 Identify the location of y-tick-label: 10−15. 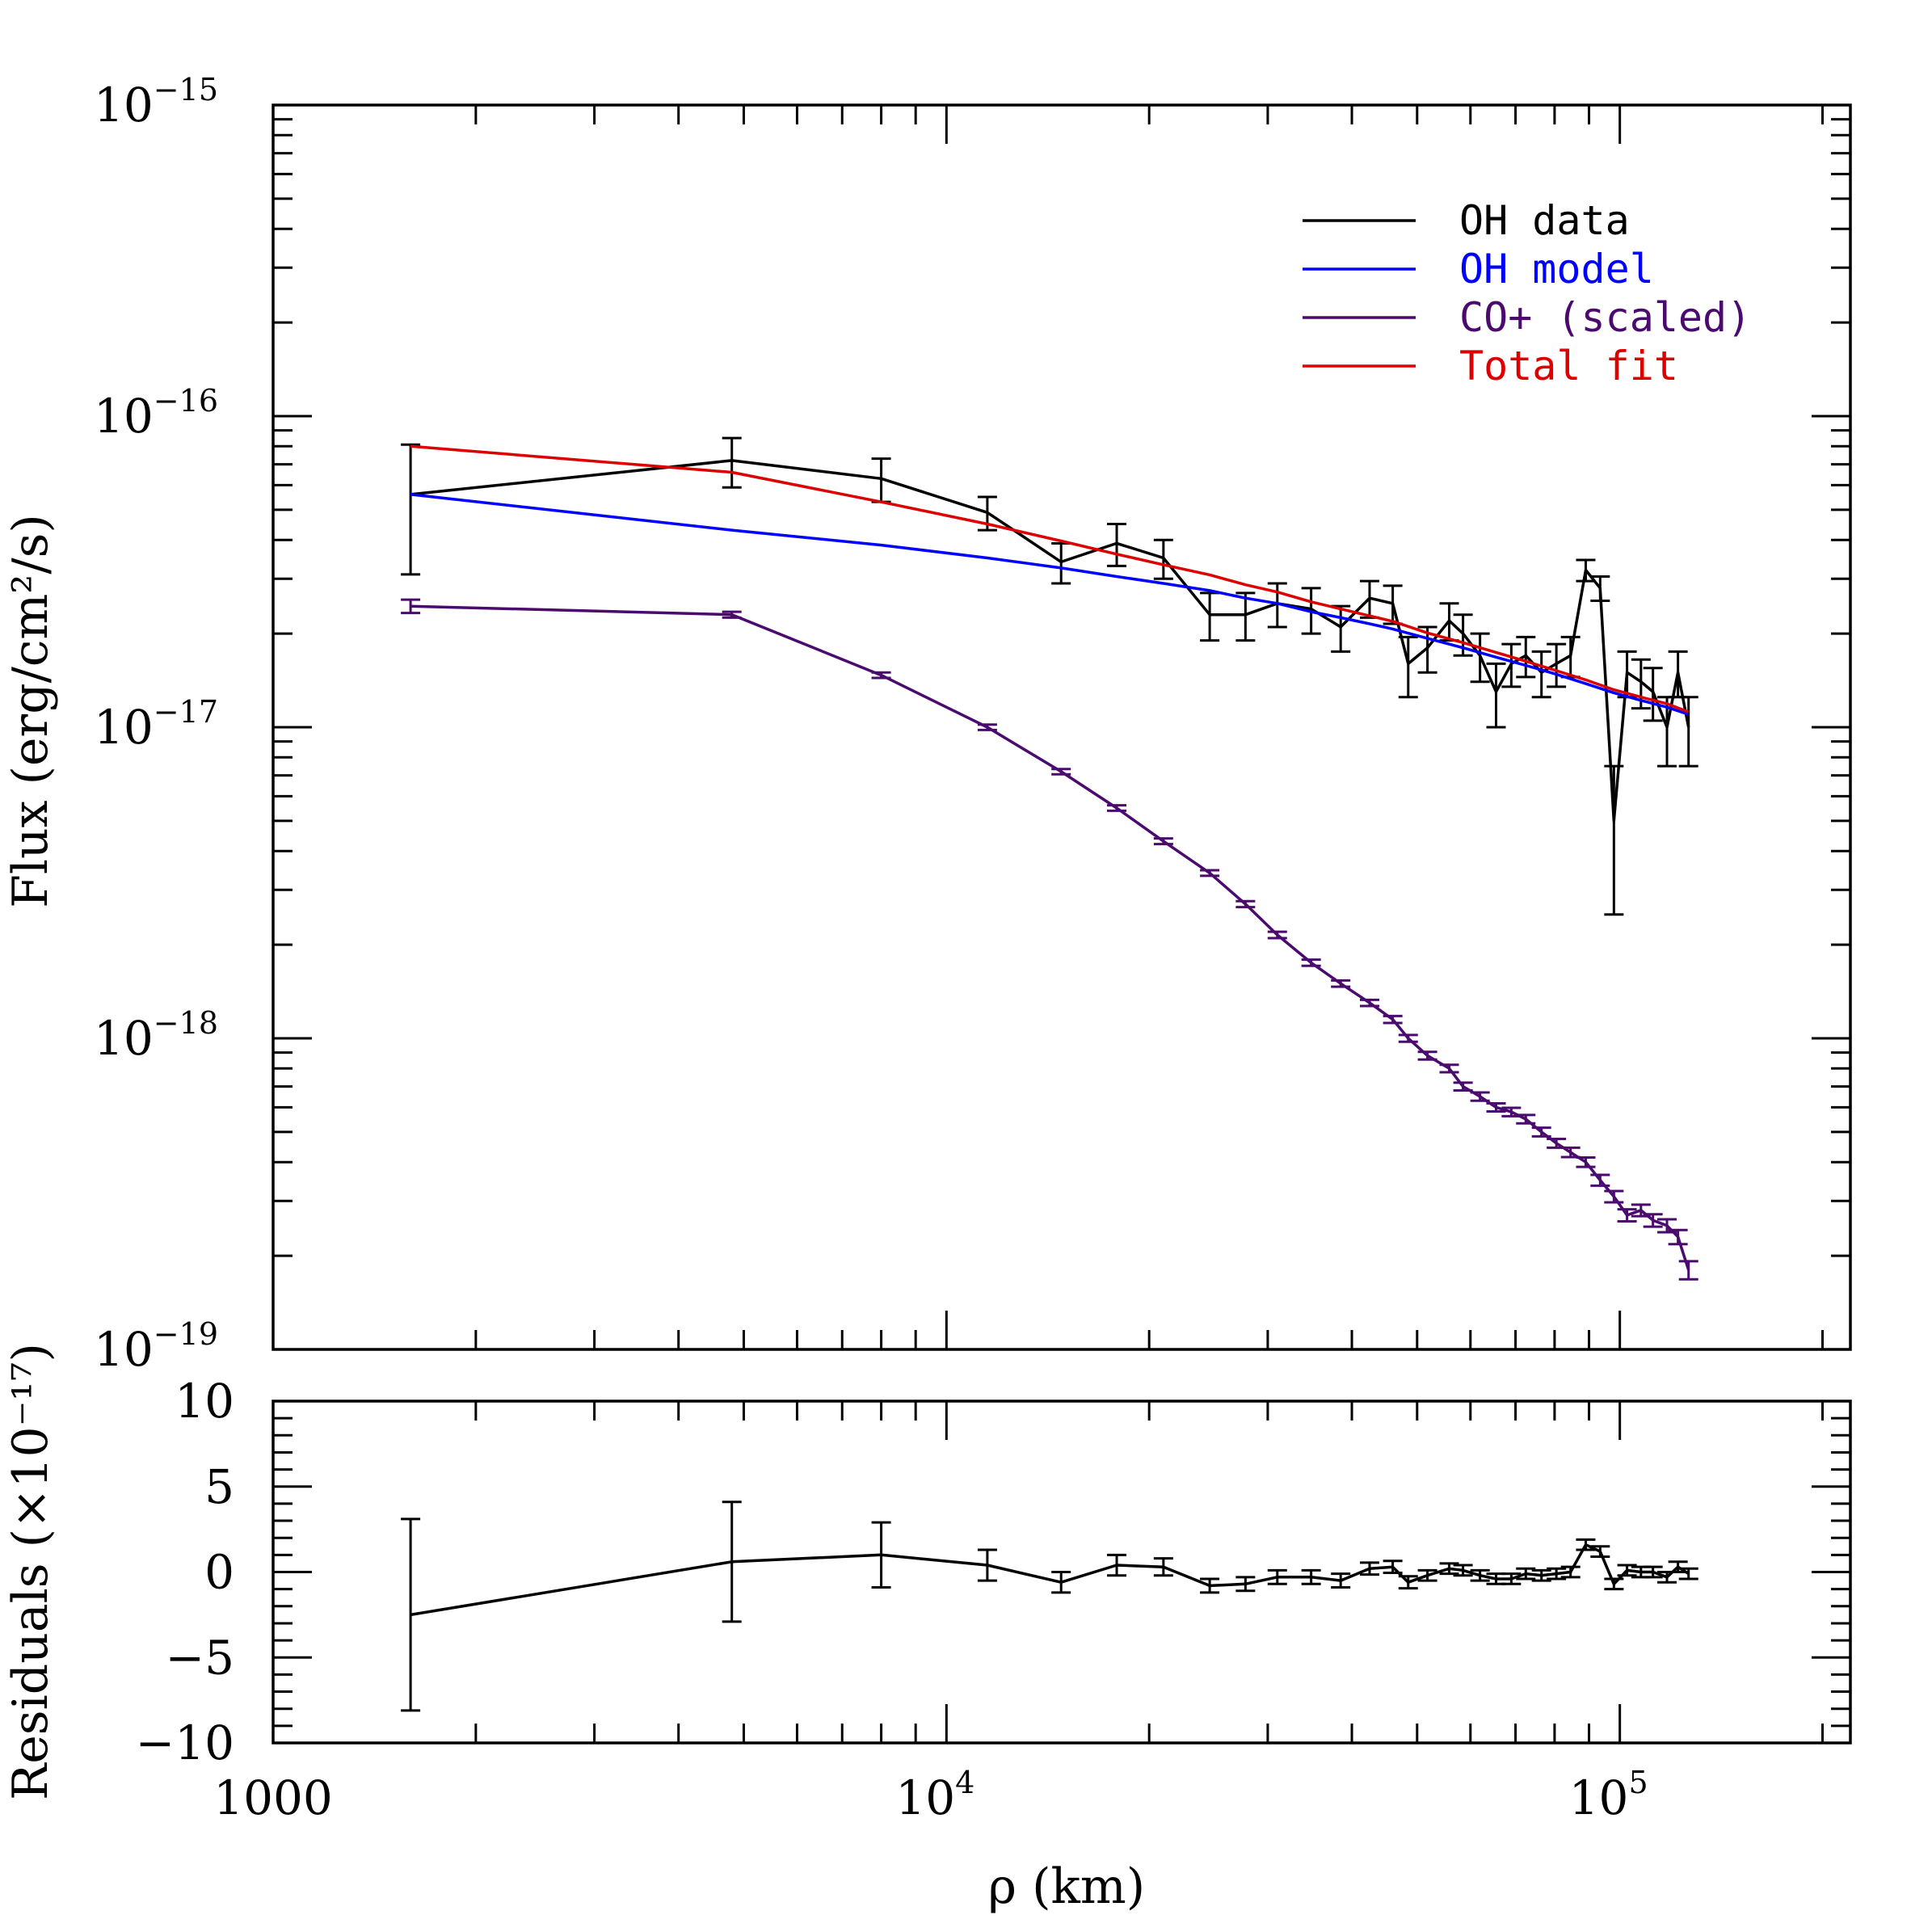
(156, 102).